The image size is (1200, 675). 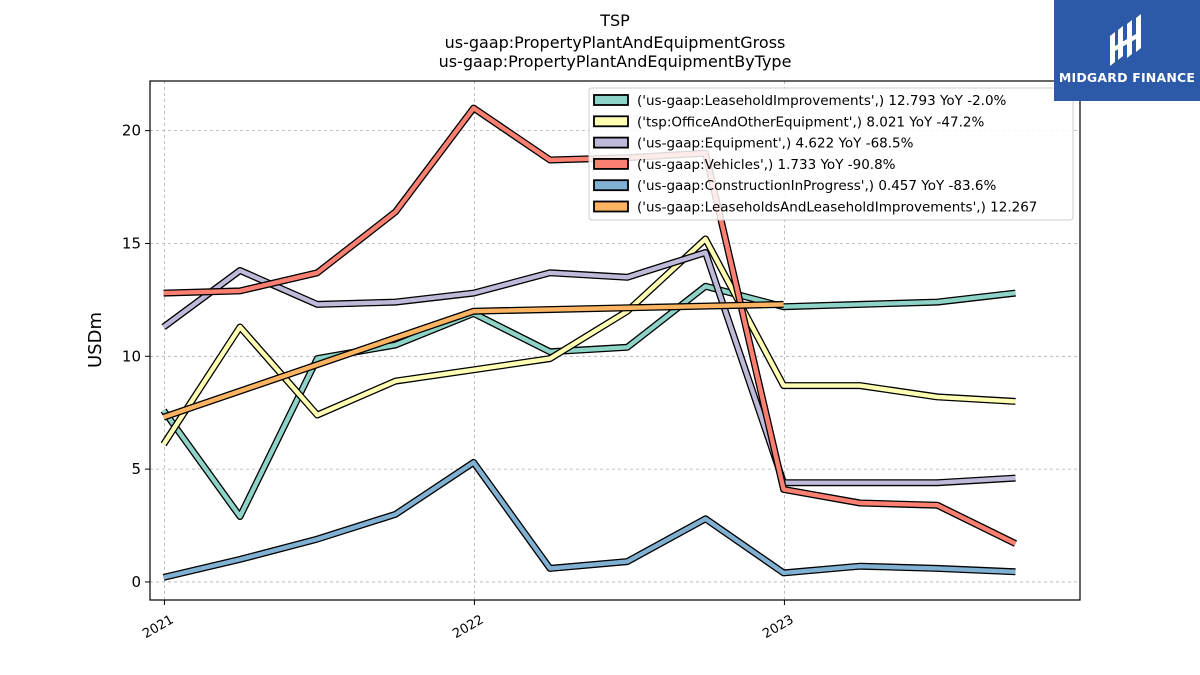 I want to click on legend-entry: ('us-gaap:Vehicles',) 1.733 YoY -90.8%, so click(x=766, y=165).